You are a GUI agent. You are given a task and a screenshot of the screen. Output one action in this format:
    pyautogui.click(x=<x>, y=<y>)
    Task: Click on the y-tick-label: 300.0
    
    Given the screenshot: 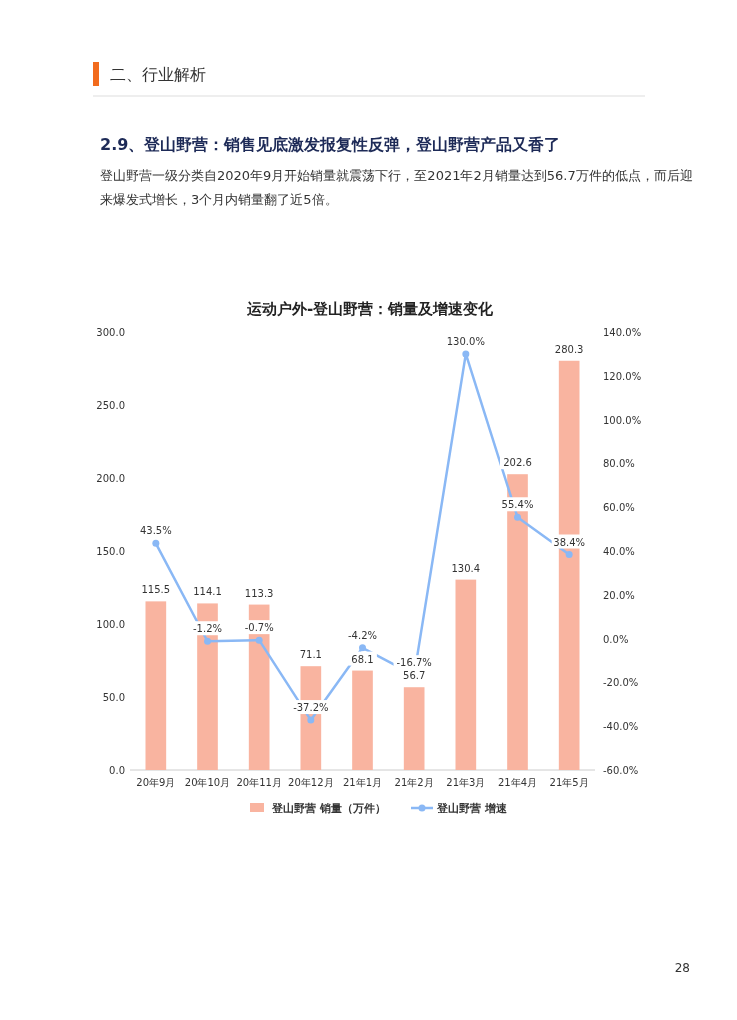 What is the action you would take?
    pyautogui.click(x=110, y=332)
    